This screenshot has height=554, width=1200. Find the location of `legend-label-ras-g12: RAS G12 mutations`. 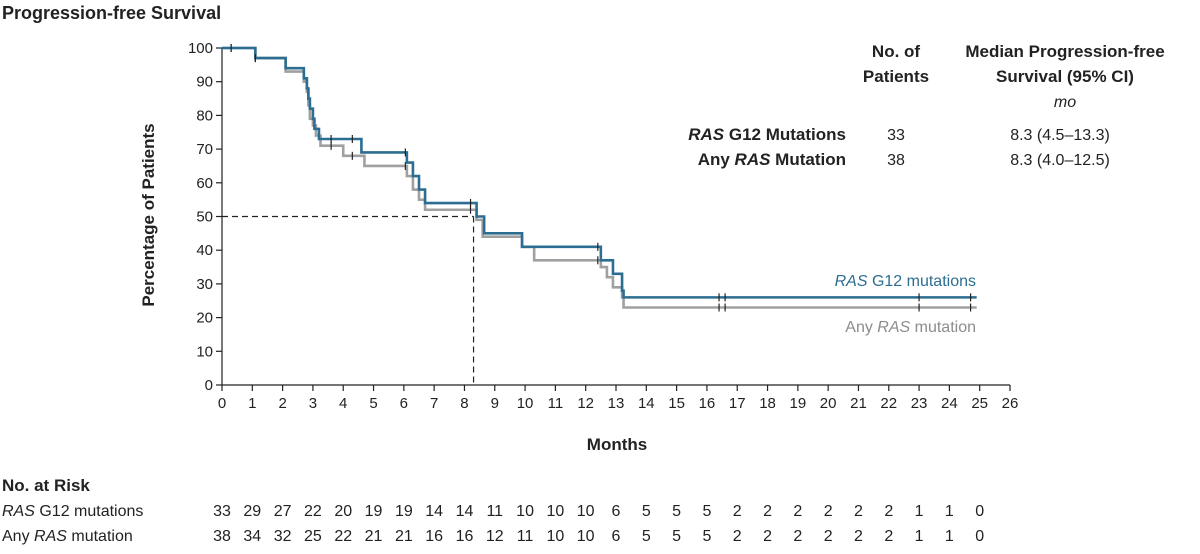

legend-label-ras-g12: RAS G12 mutations is located at coordinates (905, 281).